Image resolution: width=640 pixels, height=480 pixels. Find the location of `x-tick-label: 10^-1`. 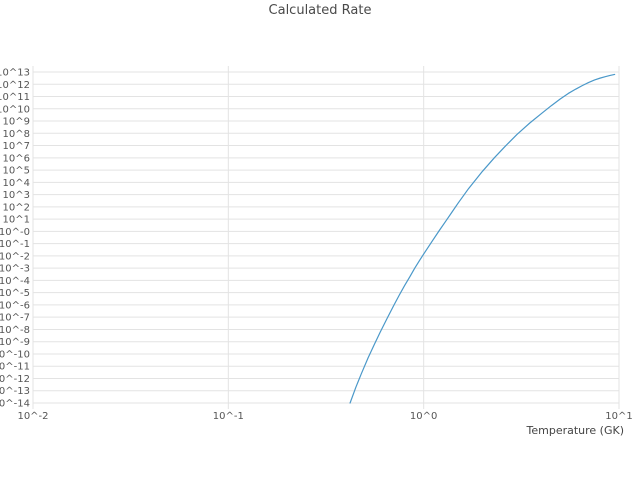

x-tick-label: 10^-1 is located at coordinates (228, 416).